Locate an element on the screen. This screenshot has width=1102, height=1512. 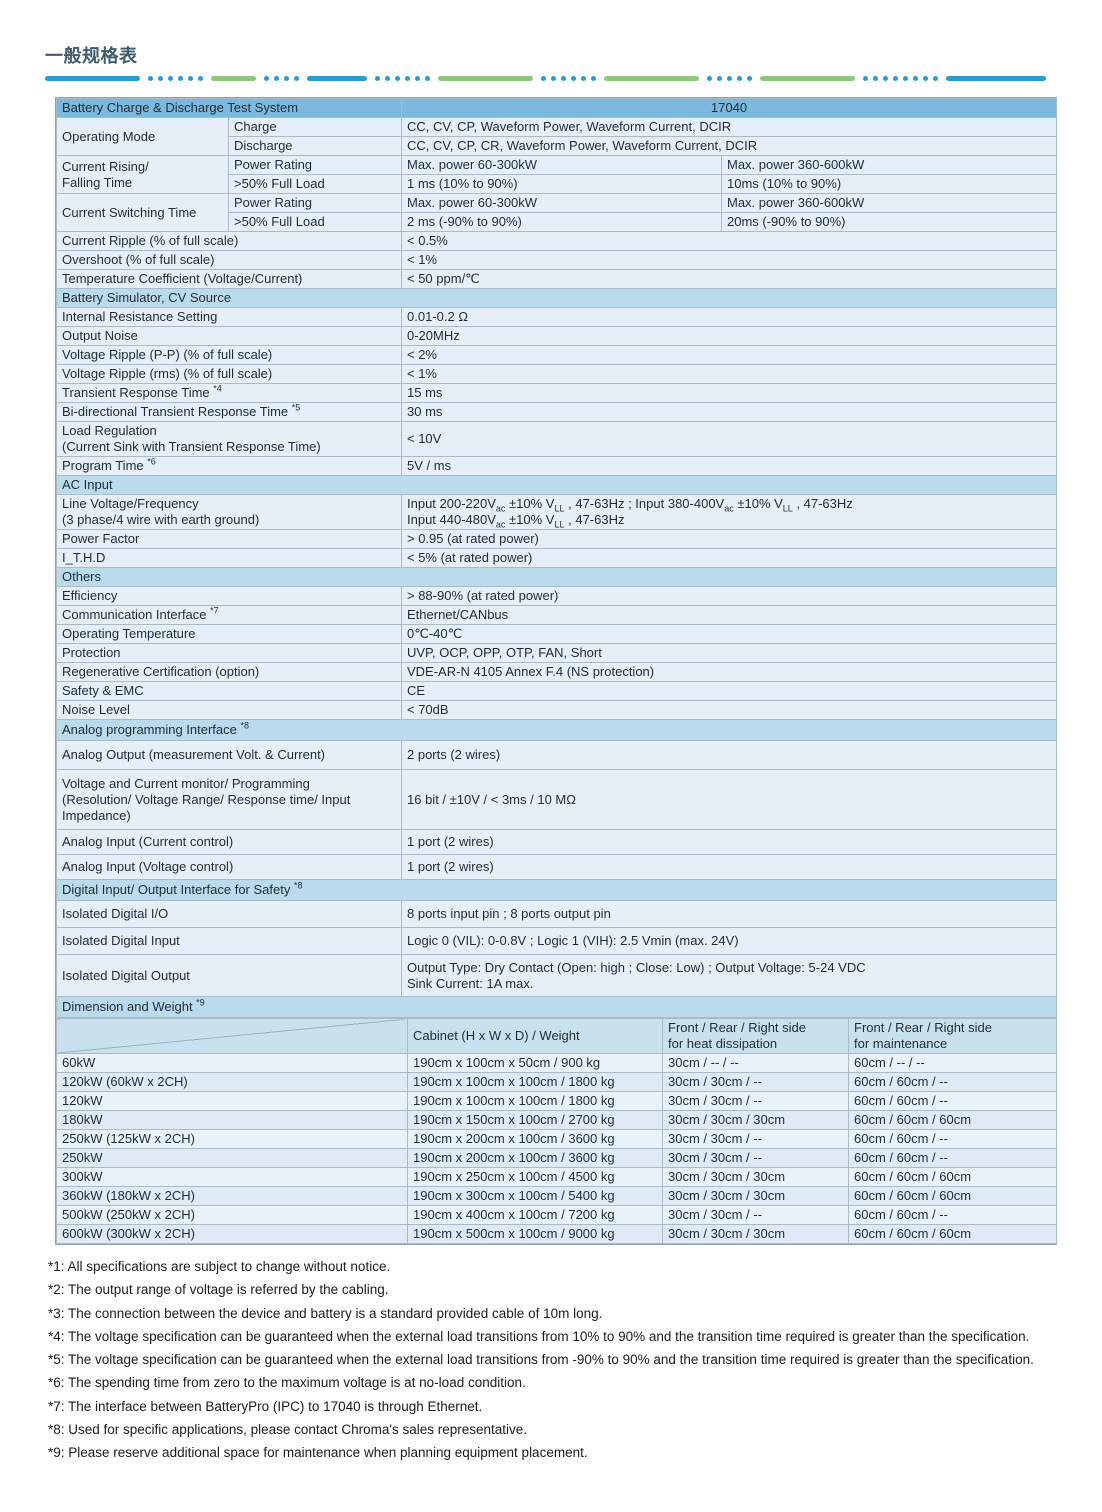
spec-value: 5V / ms is located at coordinates (729, 466).